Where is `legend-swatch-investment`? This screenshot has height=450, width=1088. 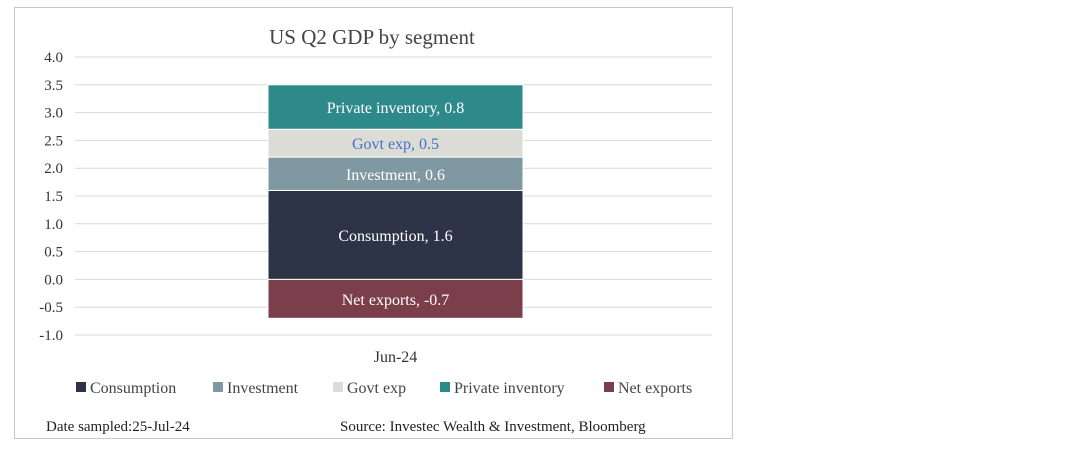
legend-swatch-investment is located at coordinates (218, 387).